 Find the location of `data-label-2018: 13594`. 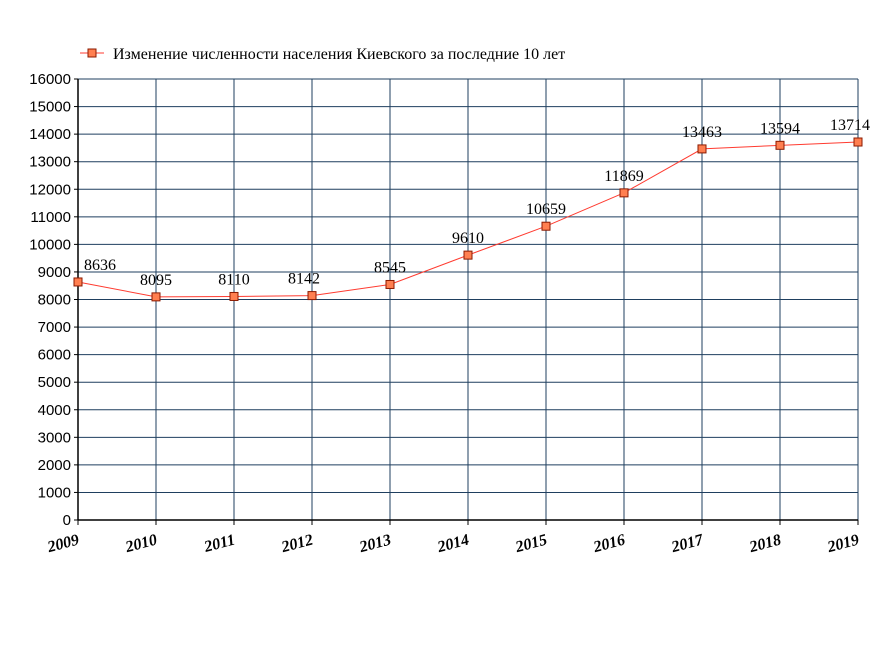

data-label-2018: 13594 is located at coordinates (780, 128).